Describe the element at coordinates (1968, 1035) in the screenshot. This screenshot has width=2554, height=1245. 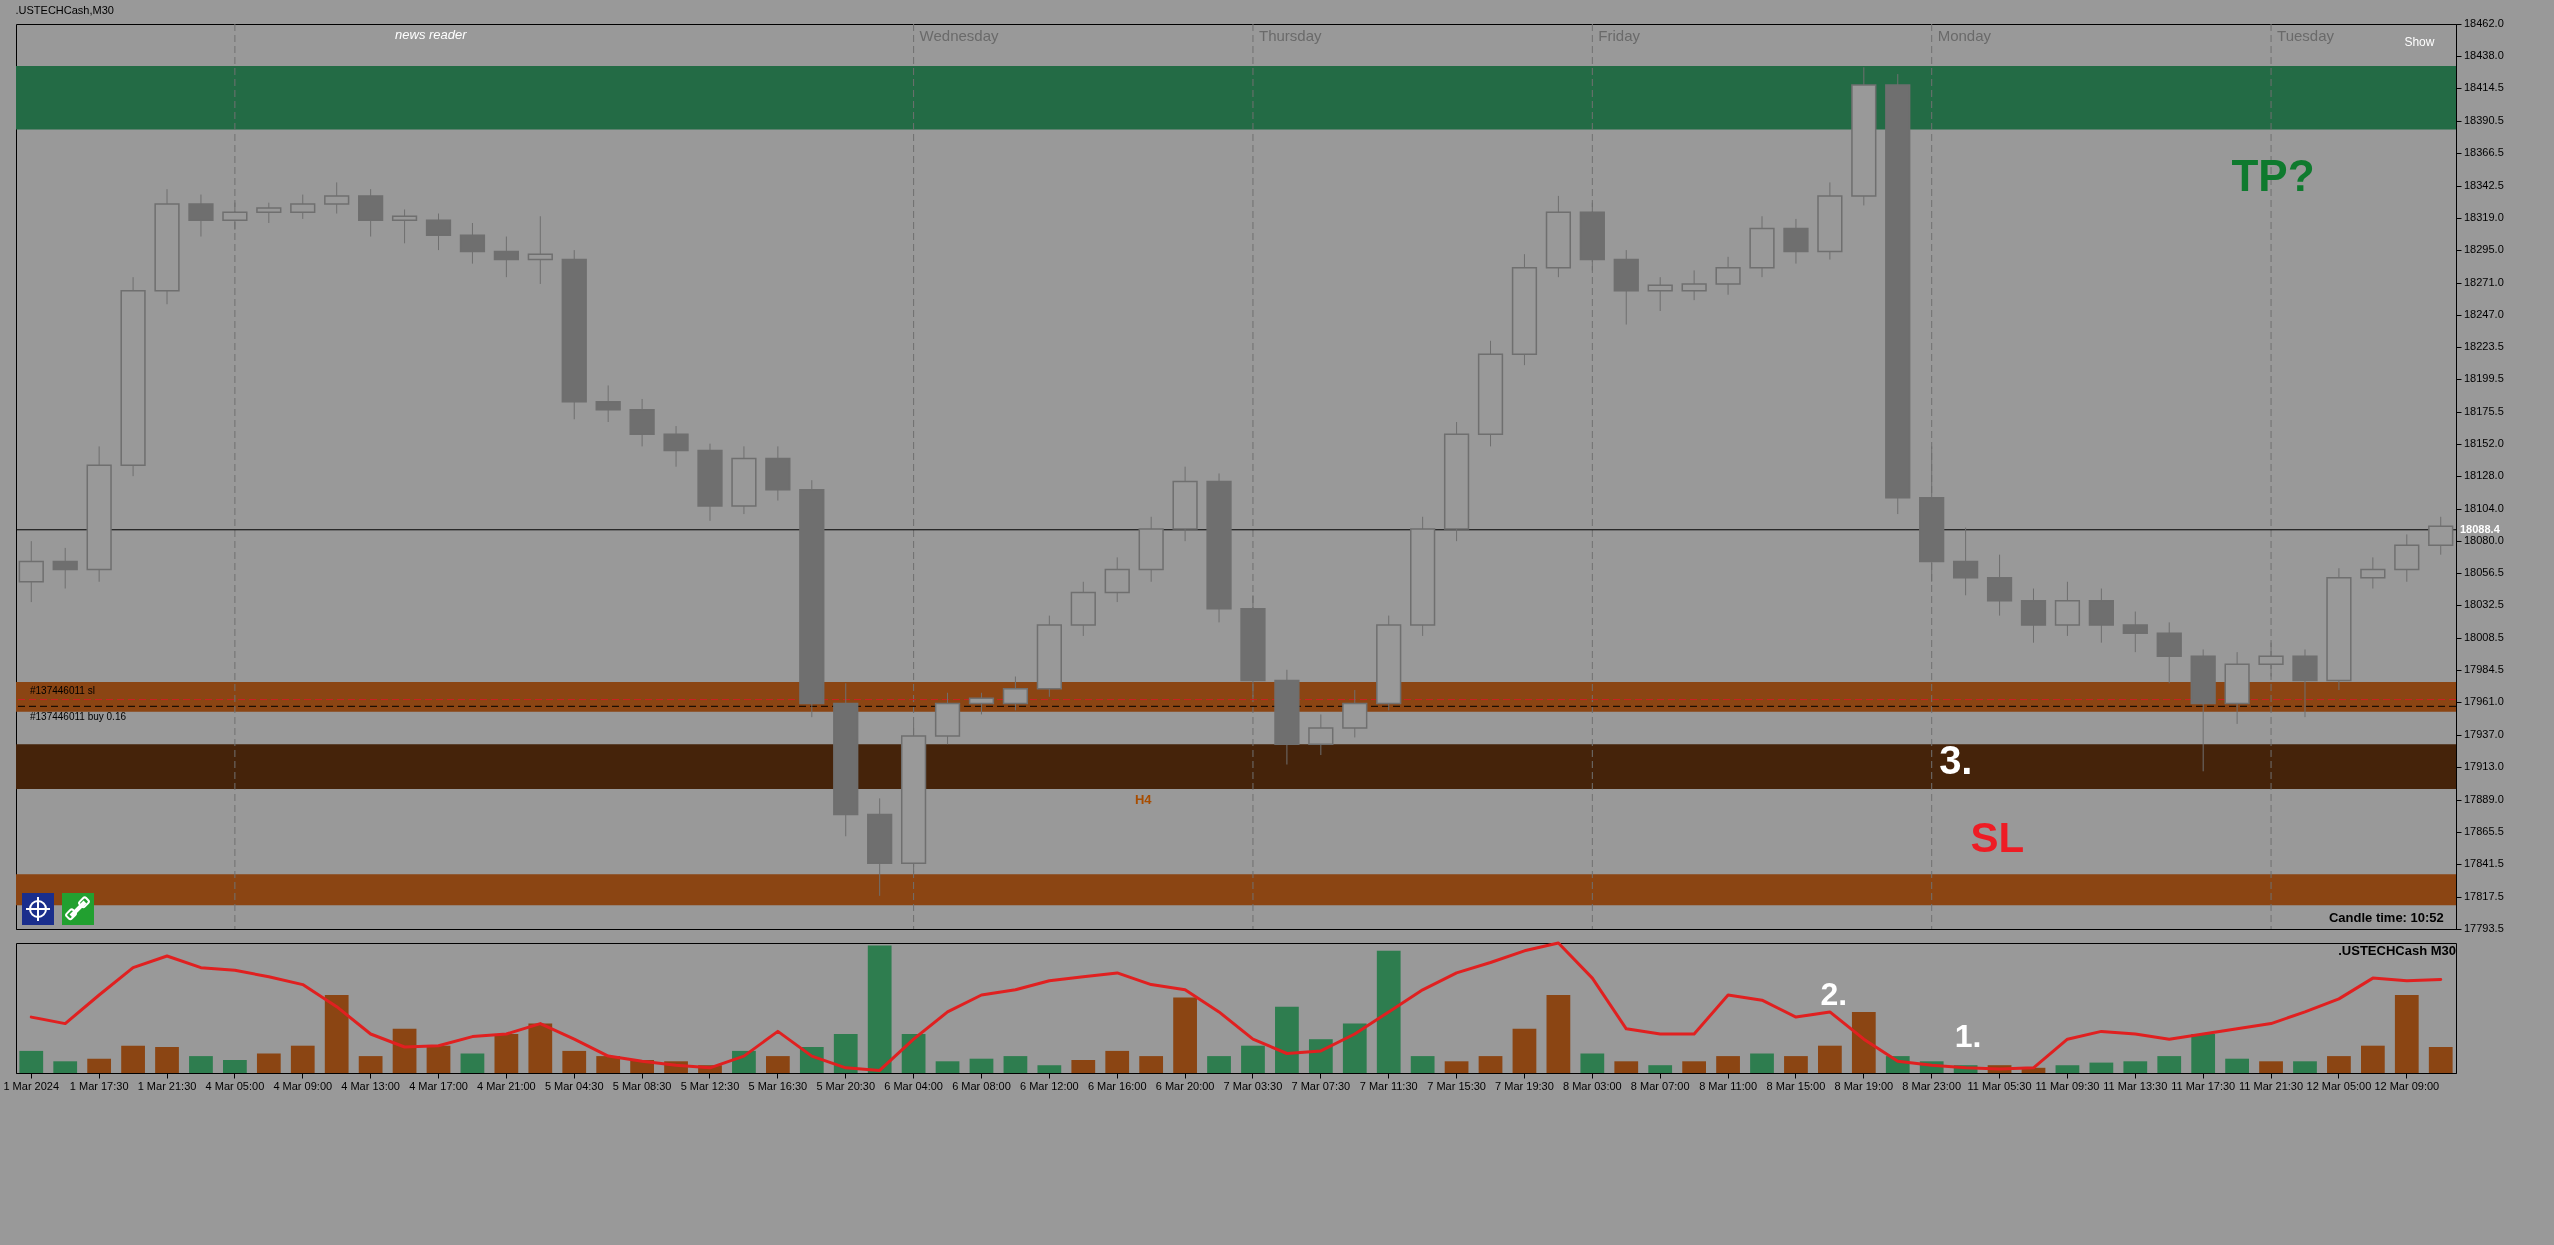
I see `annotation: 1.` at that location.